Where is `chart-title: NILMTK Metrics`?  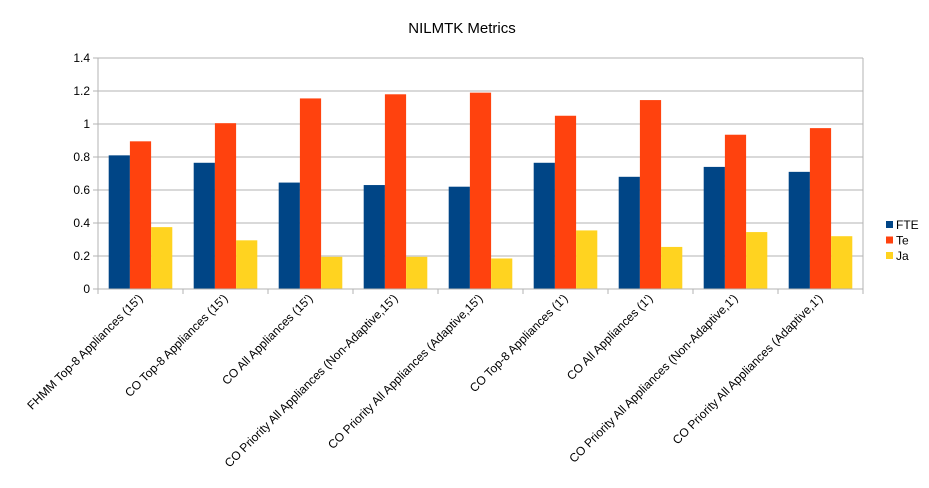
chart-title: NILMTK Metrics is located at coordinates (462, 28).